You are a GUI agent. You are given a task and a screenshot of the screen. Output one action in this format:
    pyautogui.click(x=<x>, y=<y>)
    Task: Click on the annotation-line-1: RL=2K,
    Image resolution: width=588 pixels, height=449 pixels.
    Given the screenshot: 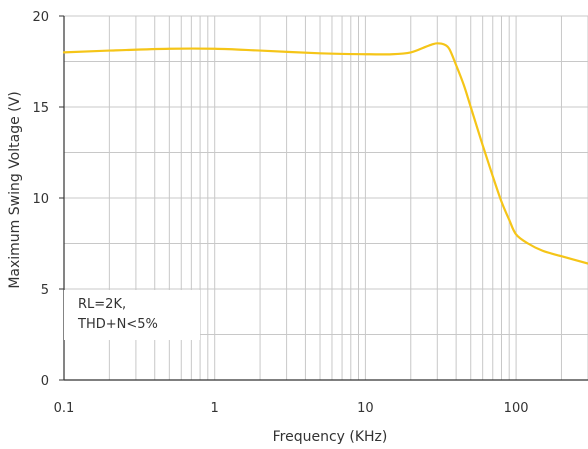 What is the action you would take?
    pyautogui.click(x=102, y=304)
    